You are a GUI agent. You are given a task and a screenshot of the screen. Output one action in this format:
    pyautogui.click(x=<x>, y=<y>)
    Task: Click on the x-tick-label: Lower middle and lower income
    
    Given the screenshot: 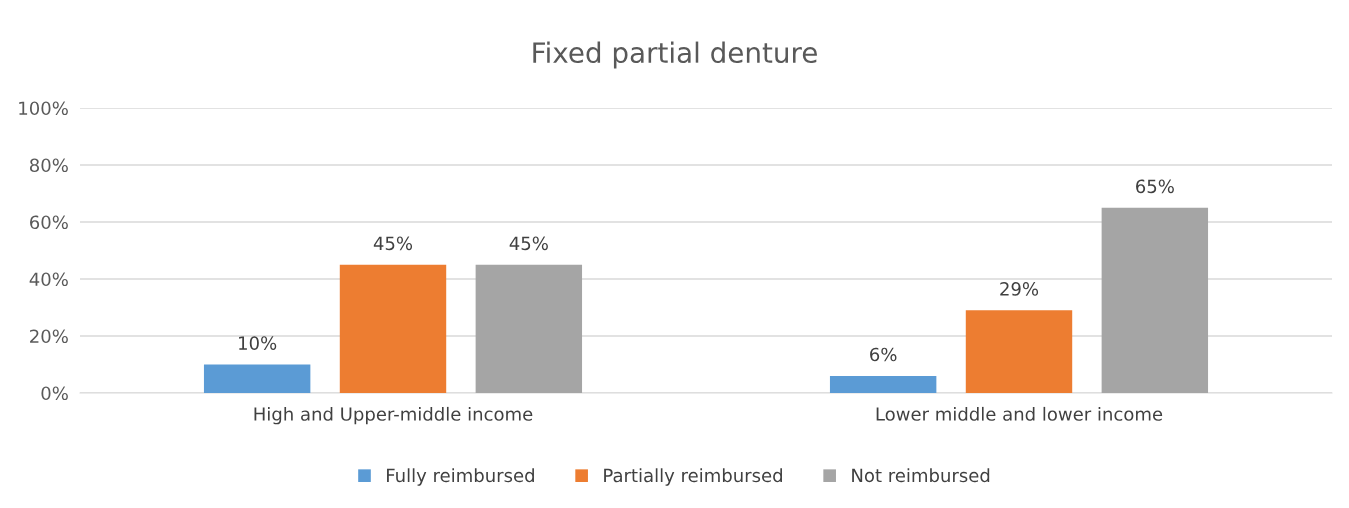 What is the action you would take?
    pyautogui.click(x=1019, y=413)
    